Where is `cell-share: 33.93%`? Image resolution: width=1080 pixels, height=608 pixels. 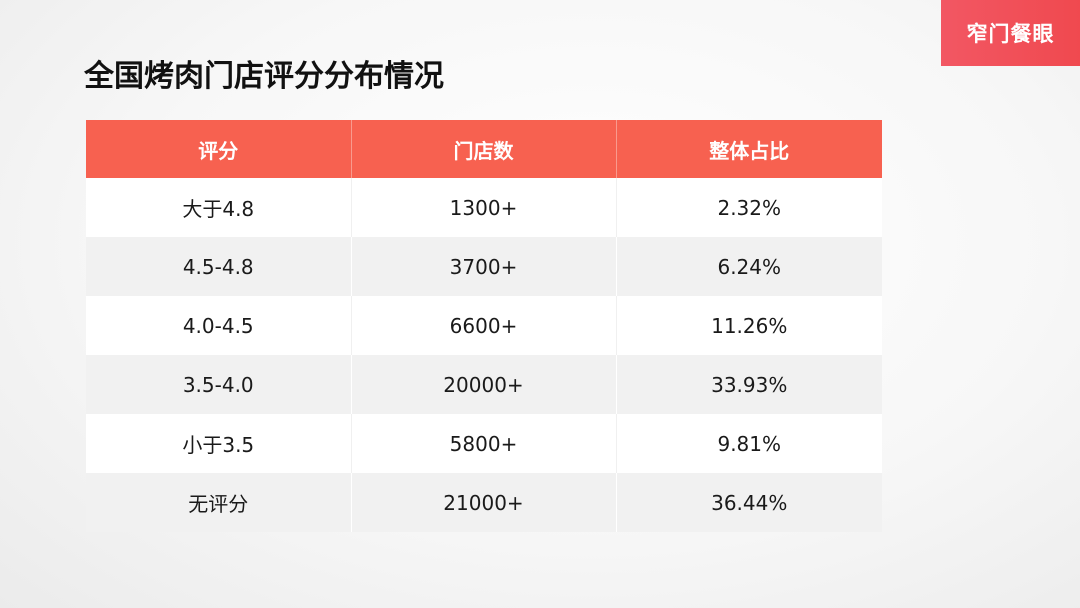 cell-share: 33.93% is located at coordinates (749, 384).